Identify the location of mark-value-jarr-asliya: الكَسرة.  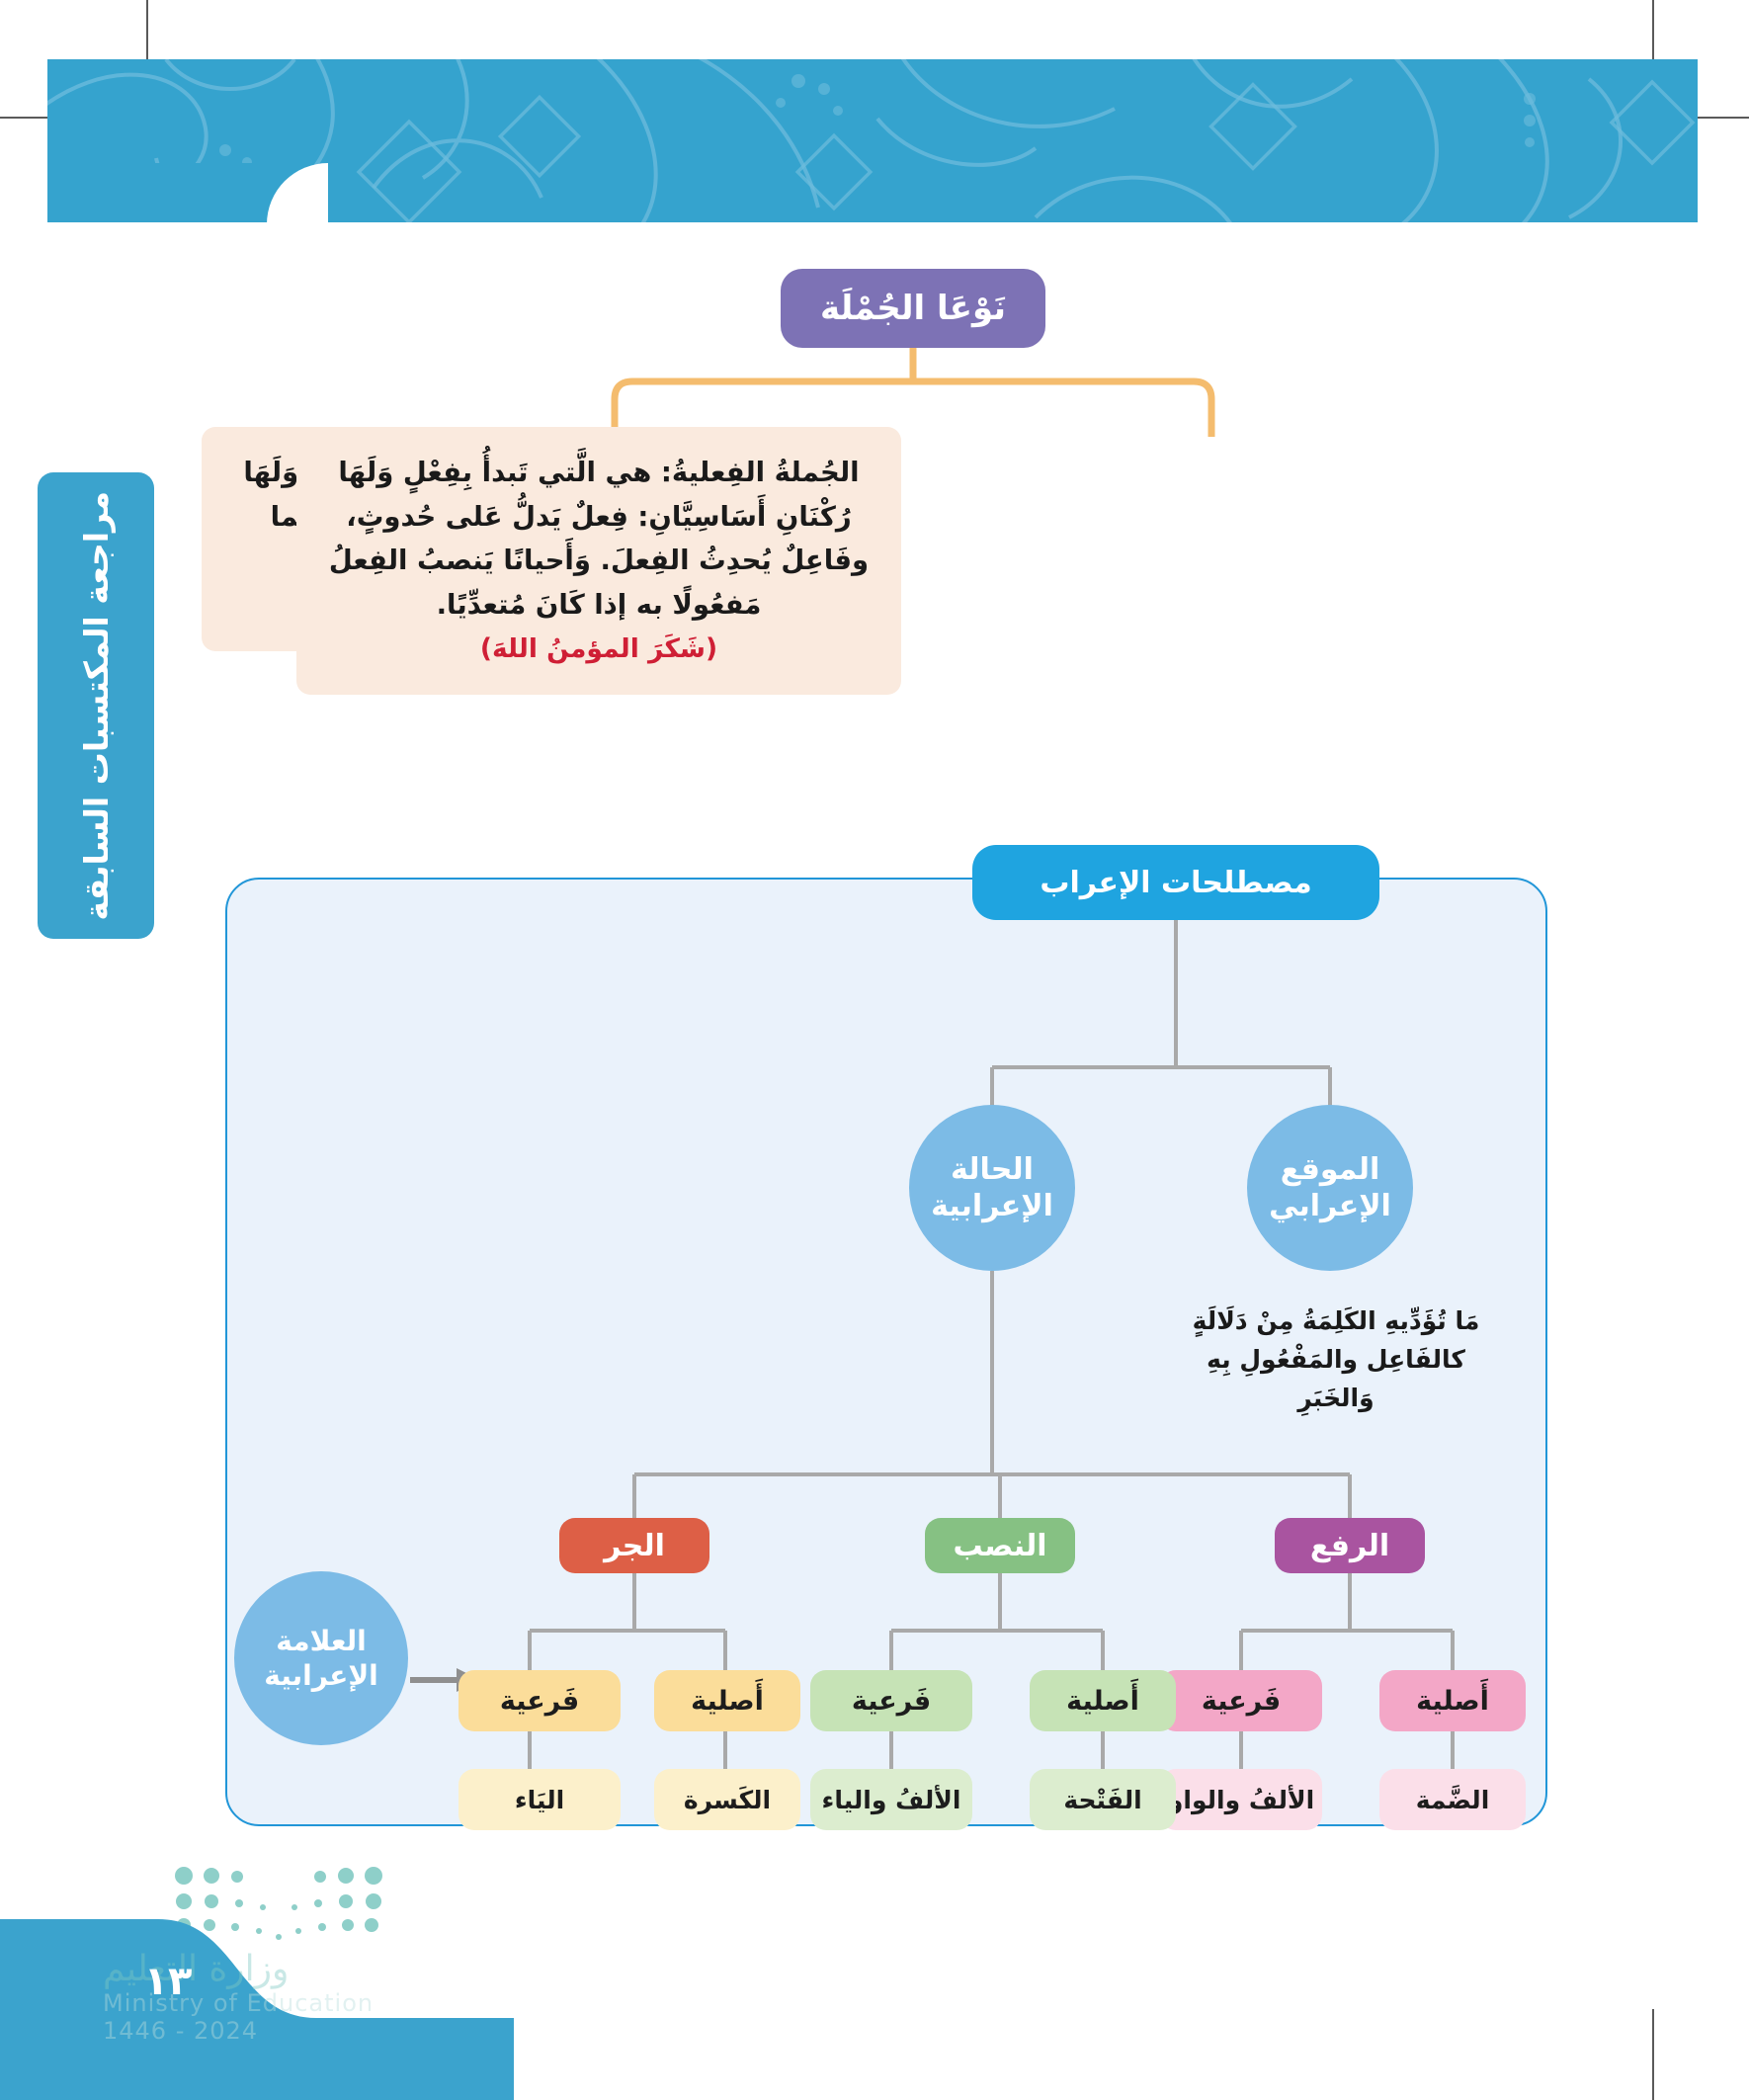
(727, 1799).